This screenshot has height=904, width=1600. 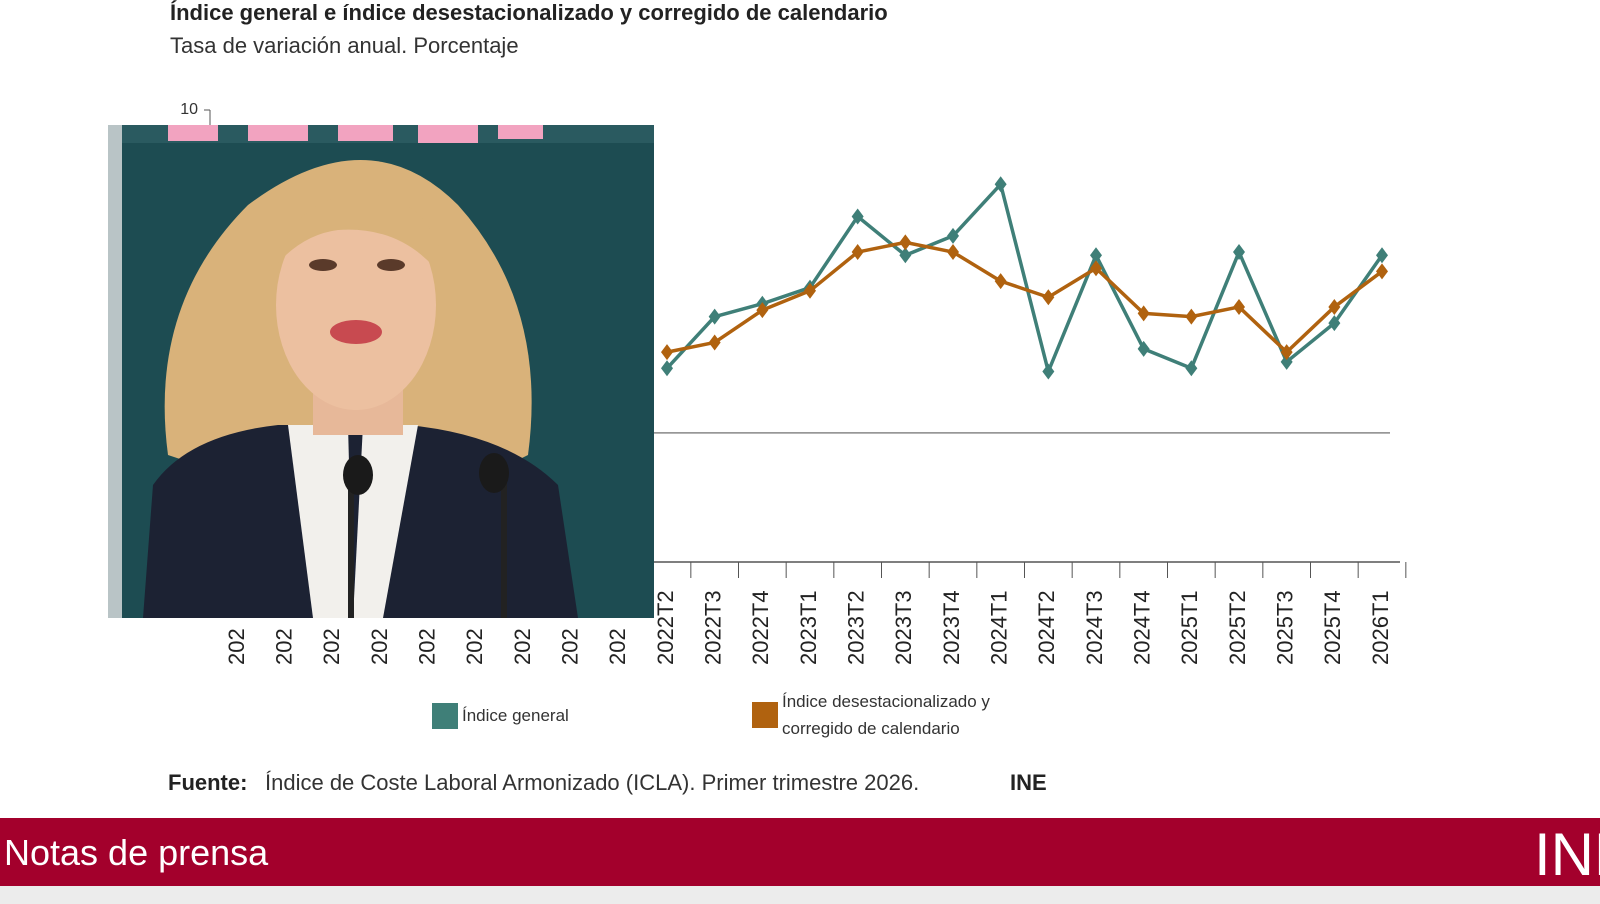 What do you see at coordinates (1284, 627) in the screenshot?
I see `x-tick-label: 2025T3` at bounding box center [1284, 627].